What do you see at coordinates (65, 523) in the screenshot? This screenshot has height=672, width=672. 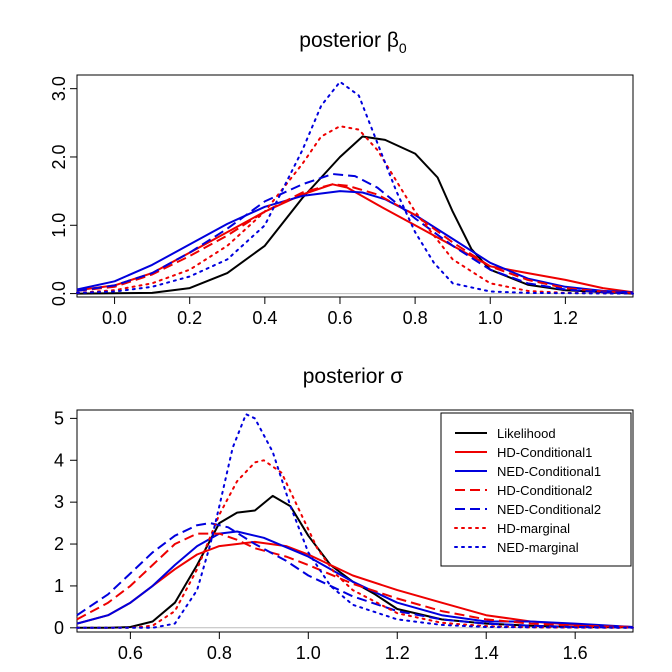 I see `y-axis-sigma: 0 1 2 3 4 5` at bounding box center [65, 523].